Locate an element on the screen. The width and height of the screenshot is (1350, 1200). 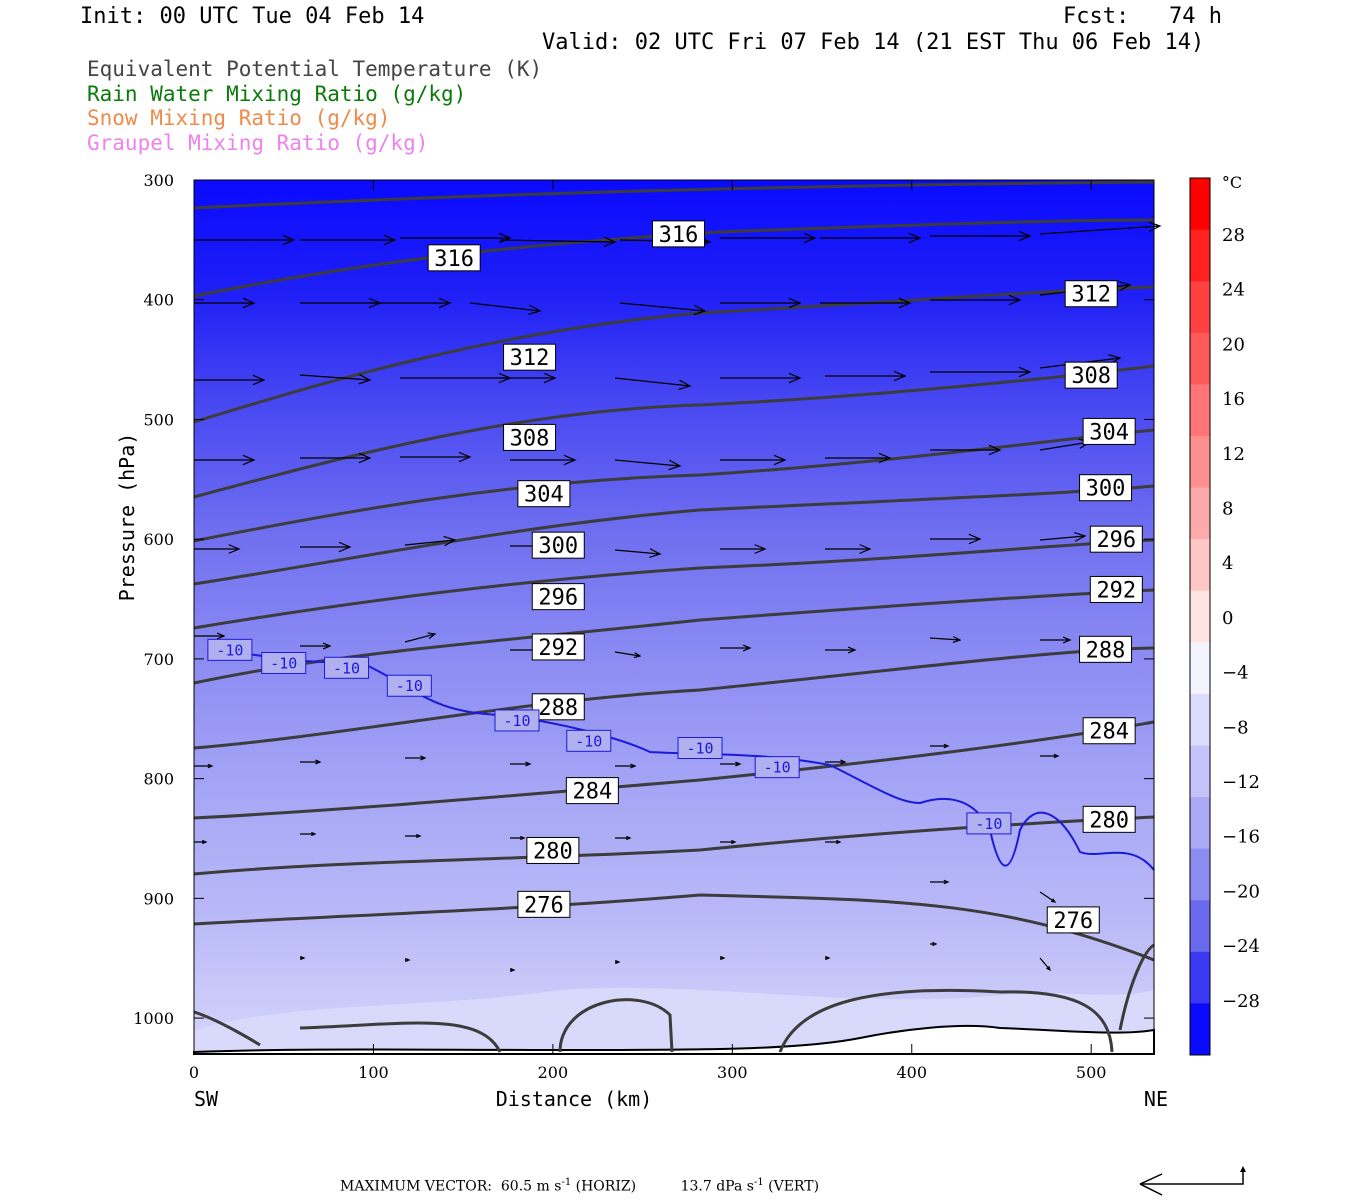
colorbar-label: −16 is located at coordinates (1241, 837).